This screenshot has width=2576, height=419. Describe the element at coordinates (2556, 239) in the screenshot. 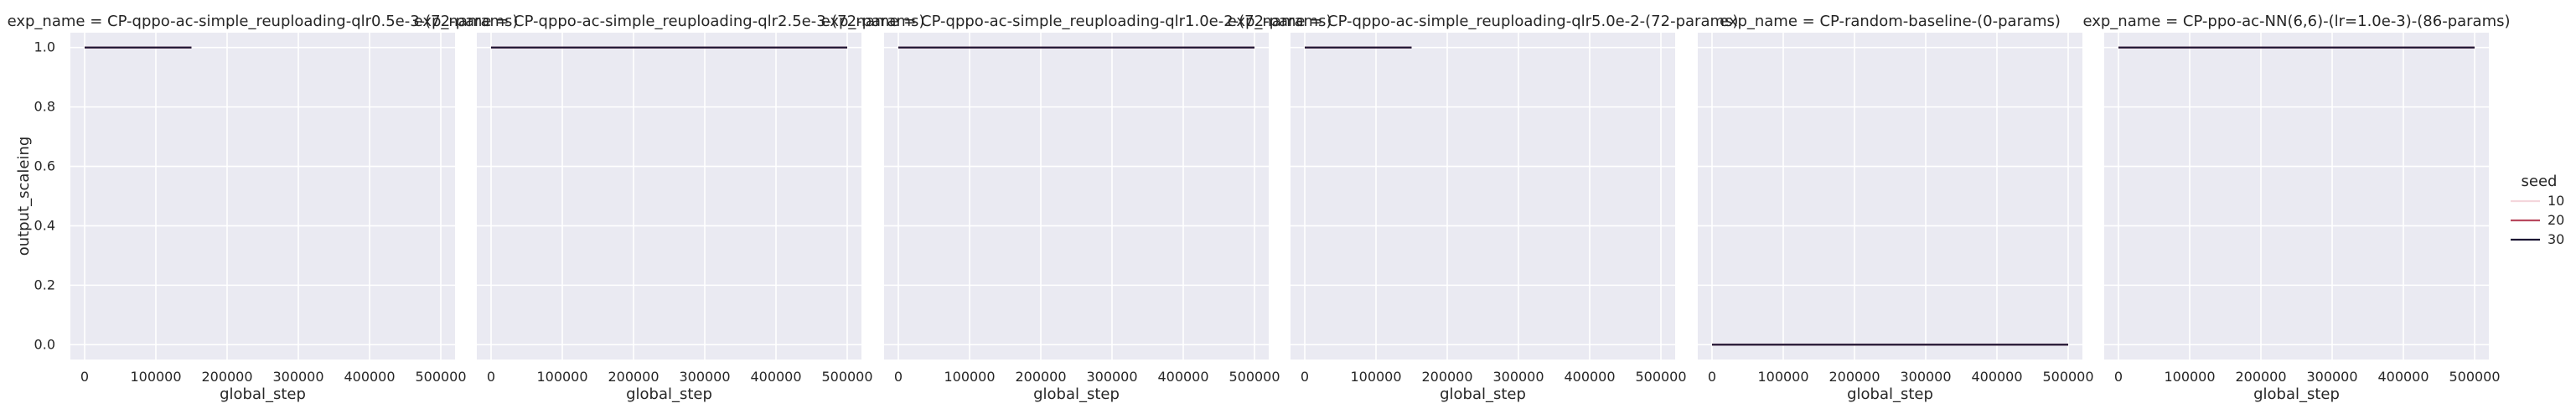

I see `legend-label-seed-30: 30` at that location.